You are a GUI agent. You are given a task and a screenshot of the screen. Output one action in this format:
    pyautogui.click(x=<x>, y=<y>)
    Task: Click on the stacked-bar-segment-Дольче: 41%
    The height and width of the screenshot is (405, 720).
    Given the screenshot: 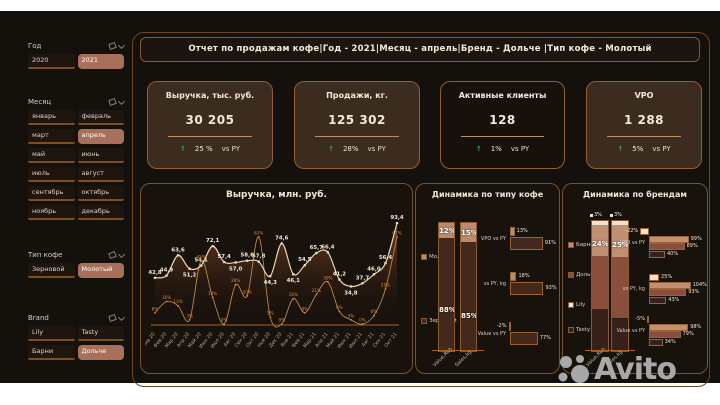 What is the action you would take?
    pyautogui.click(x=600, y=289)
    